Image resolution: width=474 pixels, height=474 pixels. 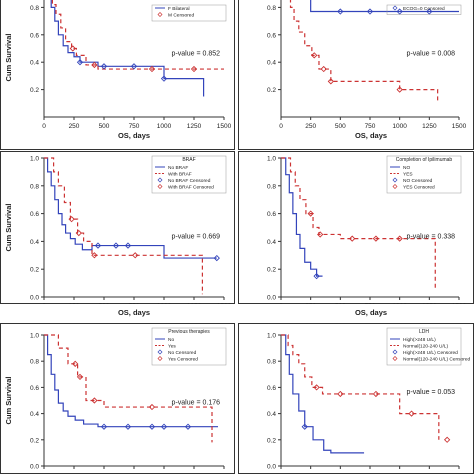 What do you see at coordinates (196, 53) in the screenshot?
I see `p-value-annotation: p-value = 0.852` at bounding box center [196, 53].